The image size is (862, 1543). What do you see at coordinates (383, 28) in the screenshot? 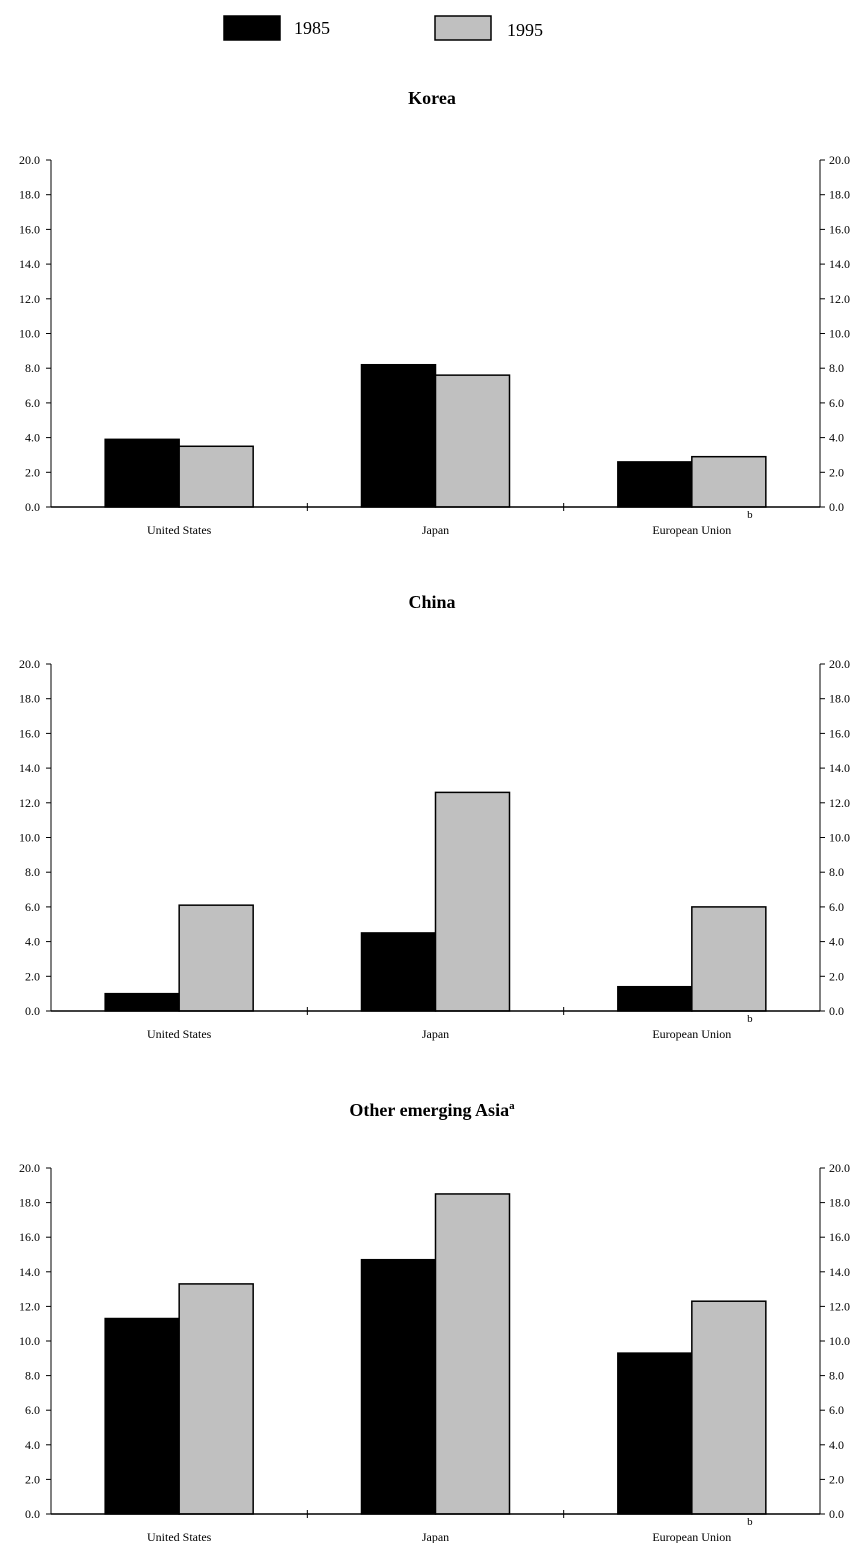
I see `legend: 1985 1995` at bounding box center [383, 28].